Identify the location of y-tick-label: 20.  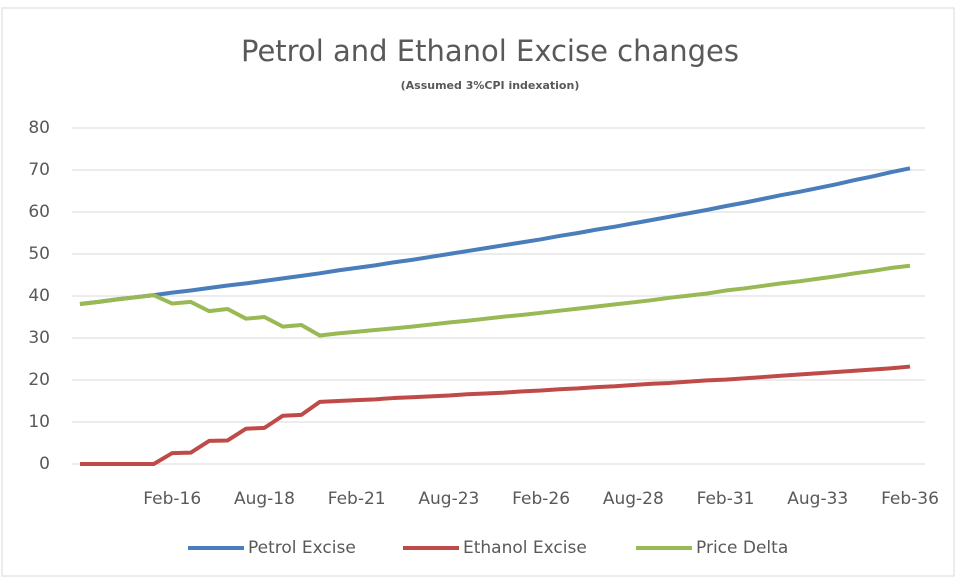
(39, 380).